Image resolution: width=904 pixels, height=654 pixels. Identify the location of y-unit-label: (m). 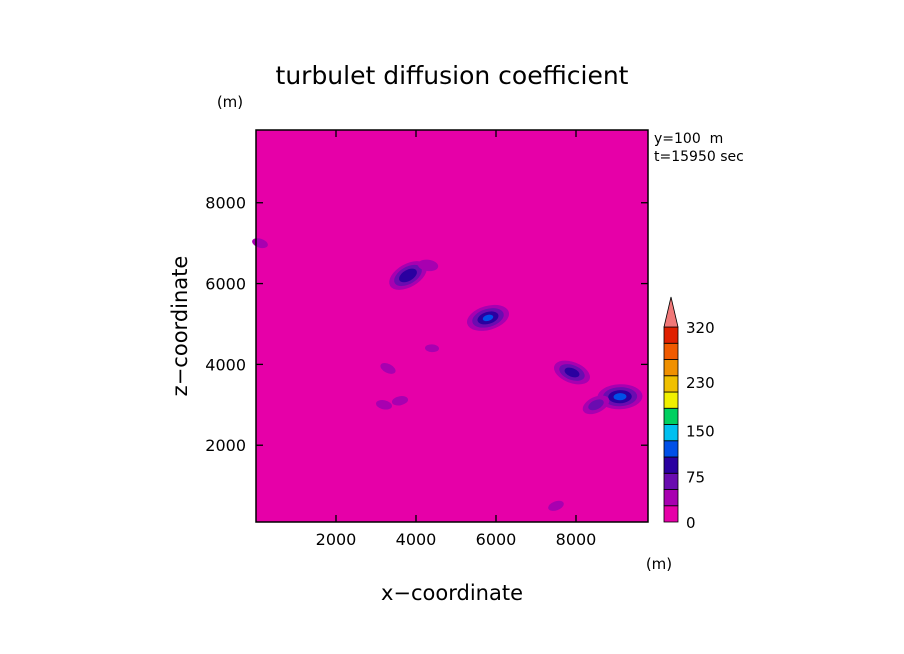
(230, 102).